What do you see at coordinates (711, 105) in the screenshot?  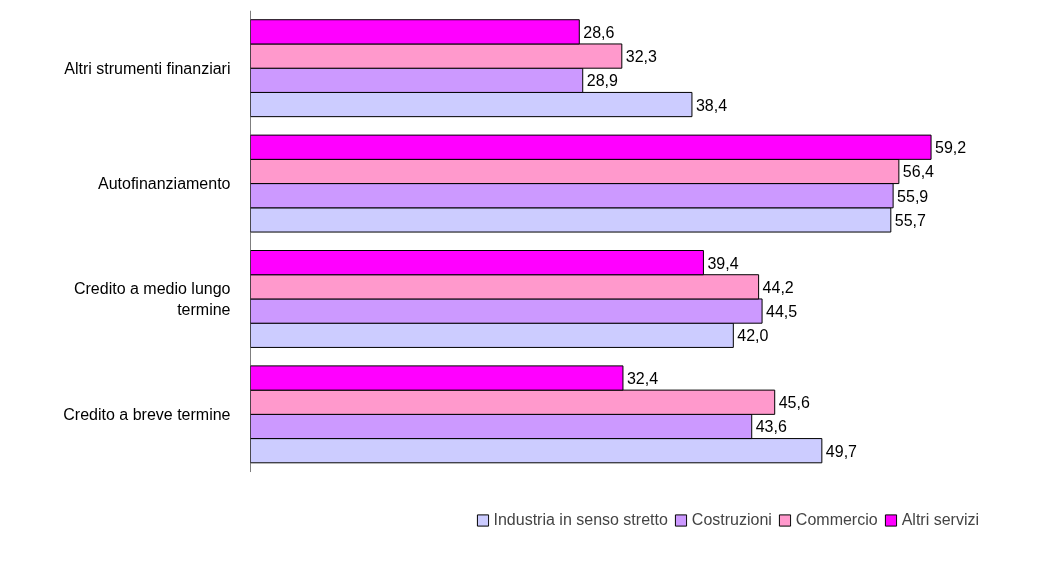 I see `data-label: 38,4` at bounding box center [711, 105].